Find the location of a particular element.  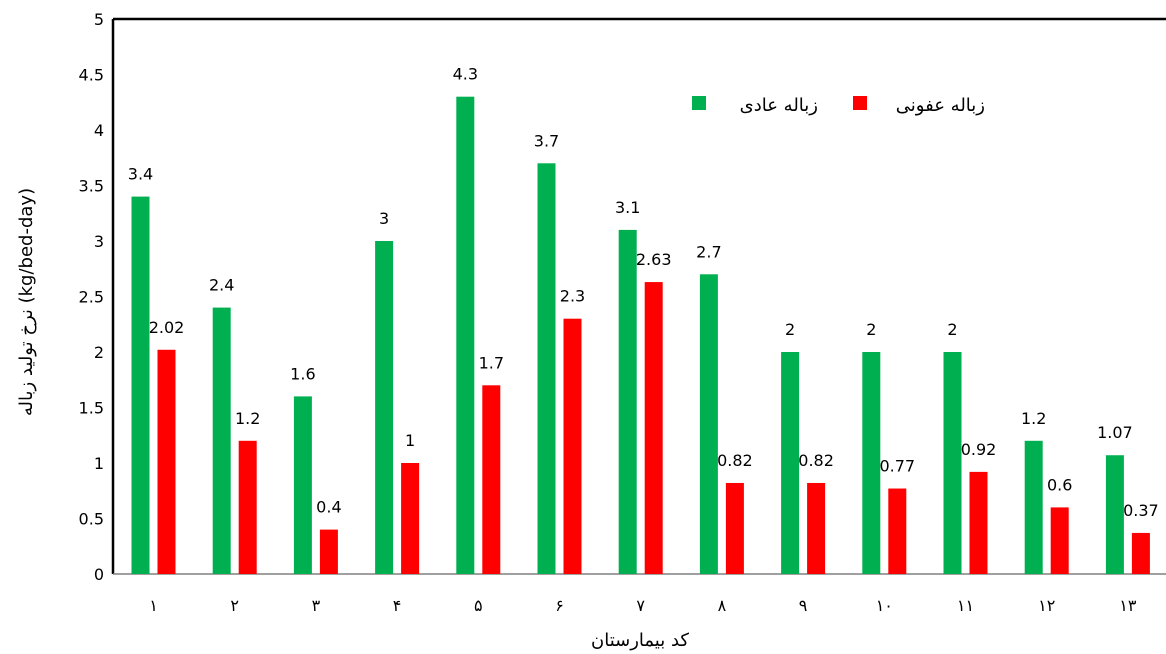

data-label-regular-waste: 1.2 is located at coordinates (1033, 418).